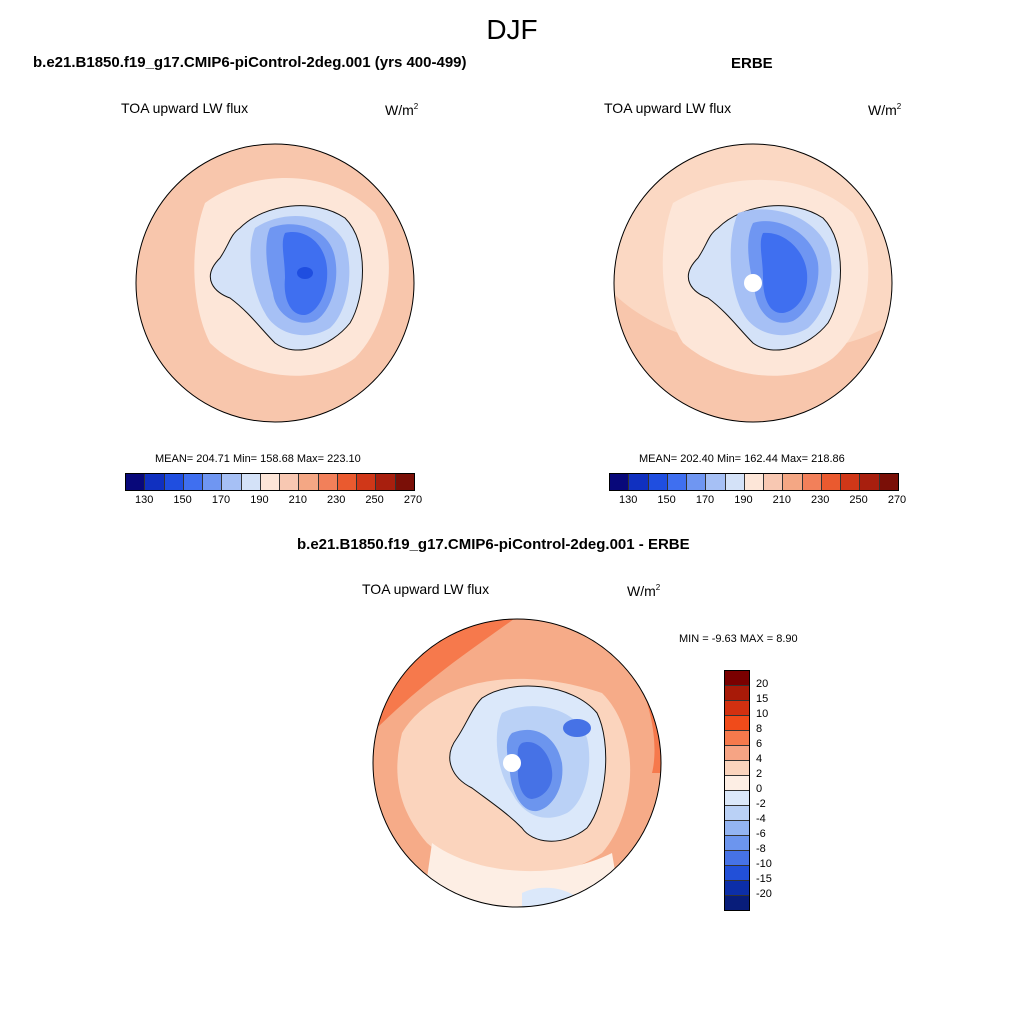 This screenshot has height=1024, width=1024. What do you see at coordinates (577, 728) in the screenshot?
I see `cool-core-east` at bounding box center [577, 728].